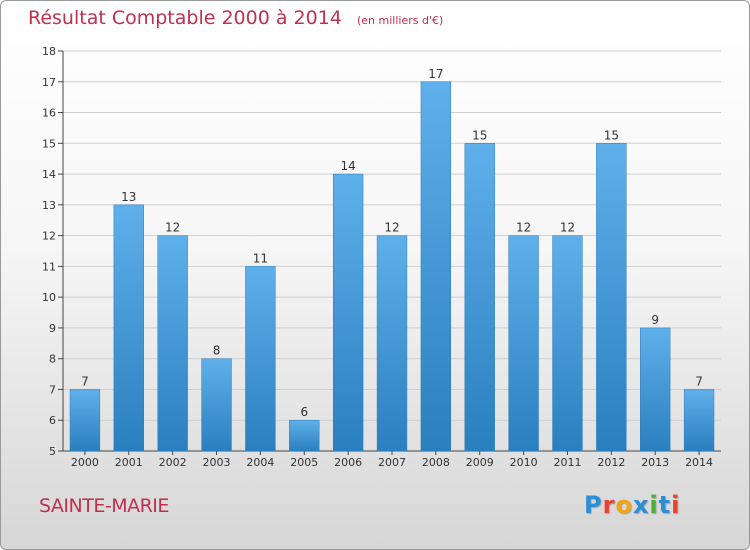 The image size is (750, 550). I want to click on value-label-2008: 17, so click(435, 74).